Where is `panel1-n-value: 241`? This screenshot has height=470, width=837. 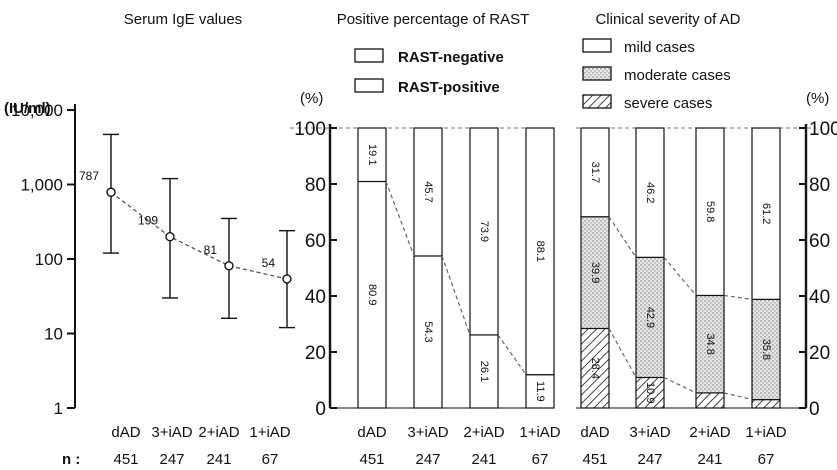
panel1-n-value: 241 is located at coordinates (218, 459).